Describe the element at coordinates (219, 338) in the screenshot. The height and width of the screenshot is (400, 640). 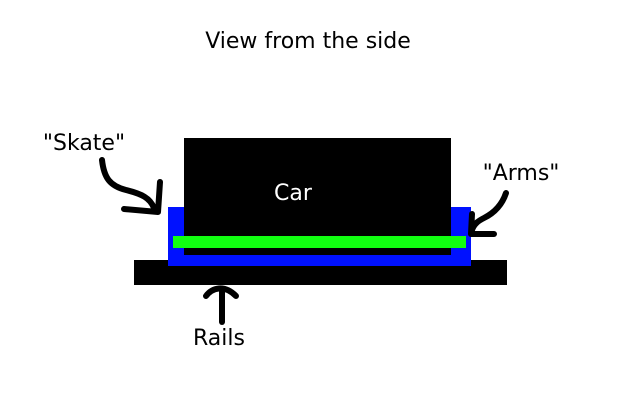
I see `rails-label: Rails` at that location.